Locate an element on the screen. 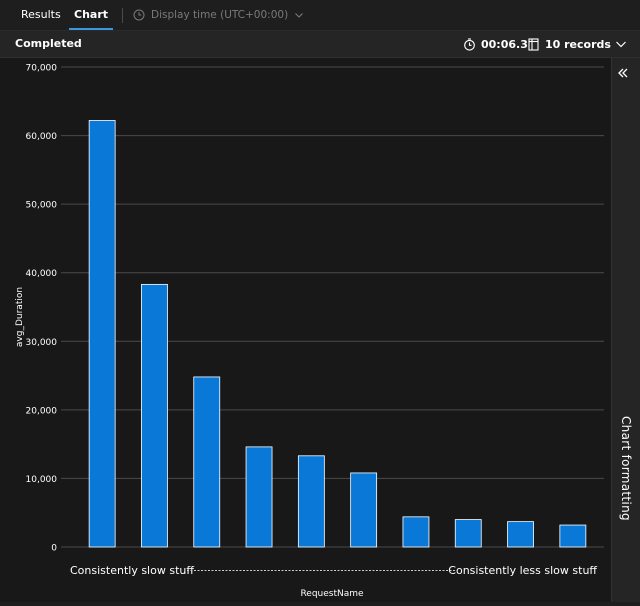 This screenshot has height=606, width=640. record-count-value: 10 records is located at coordinates (578, 44).